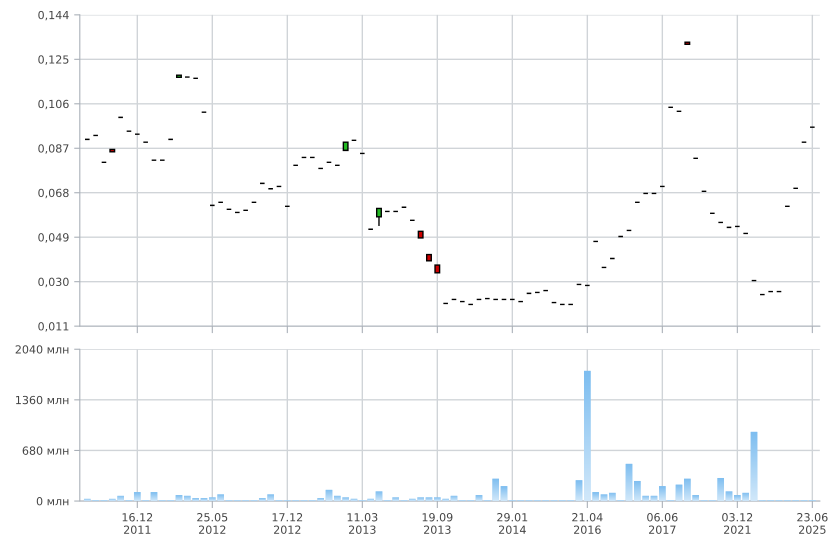  Describe the element at coordinates (587, 523) in the screenshot. I see `x-tick-label: 21.04 2016` at that location.